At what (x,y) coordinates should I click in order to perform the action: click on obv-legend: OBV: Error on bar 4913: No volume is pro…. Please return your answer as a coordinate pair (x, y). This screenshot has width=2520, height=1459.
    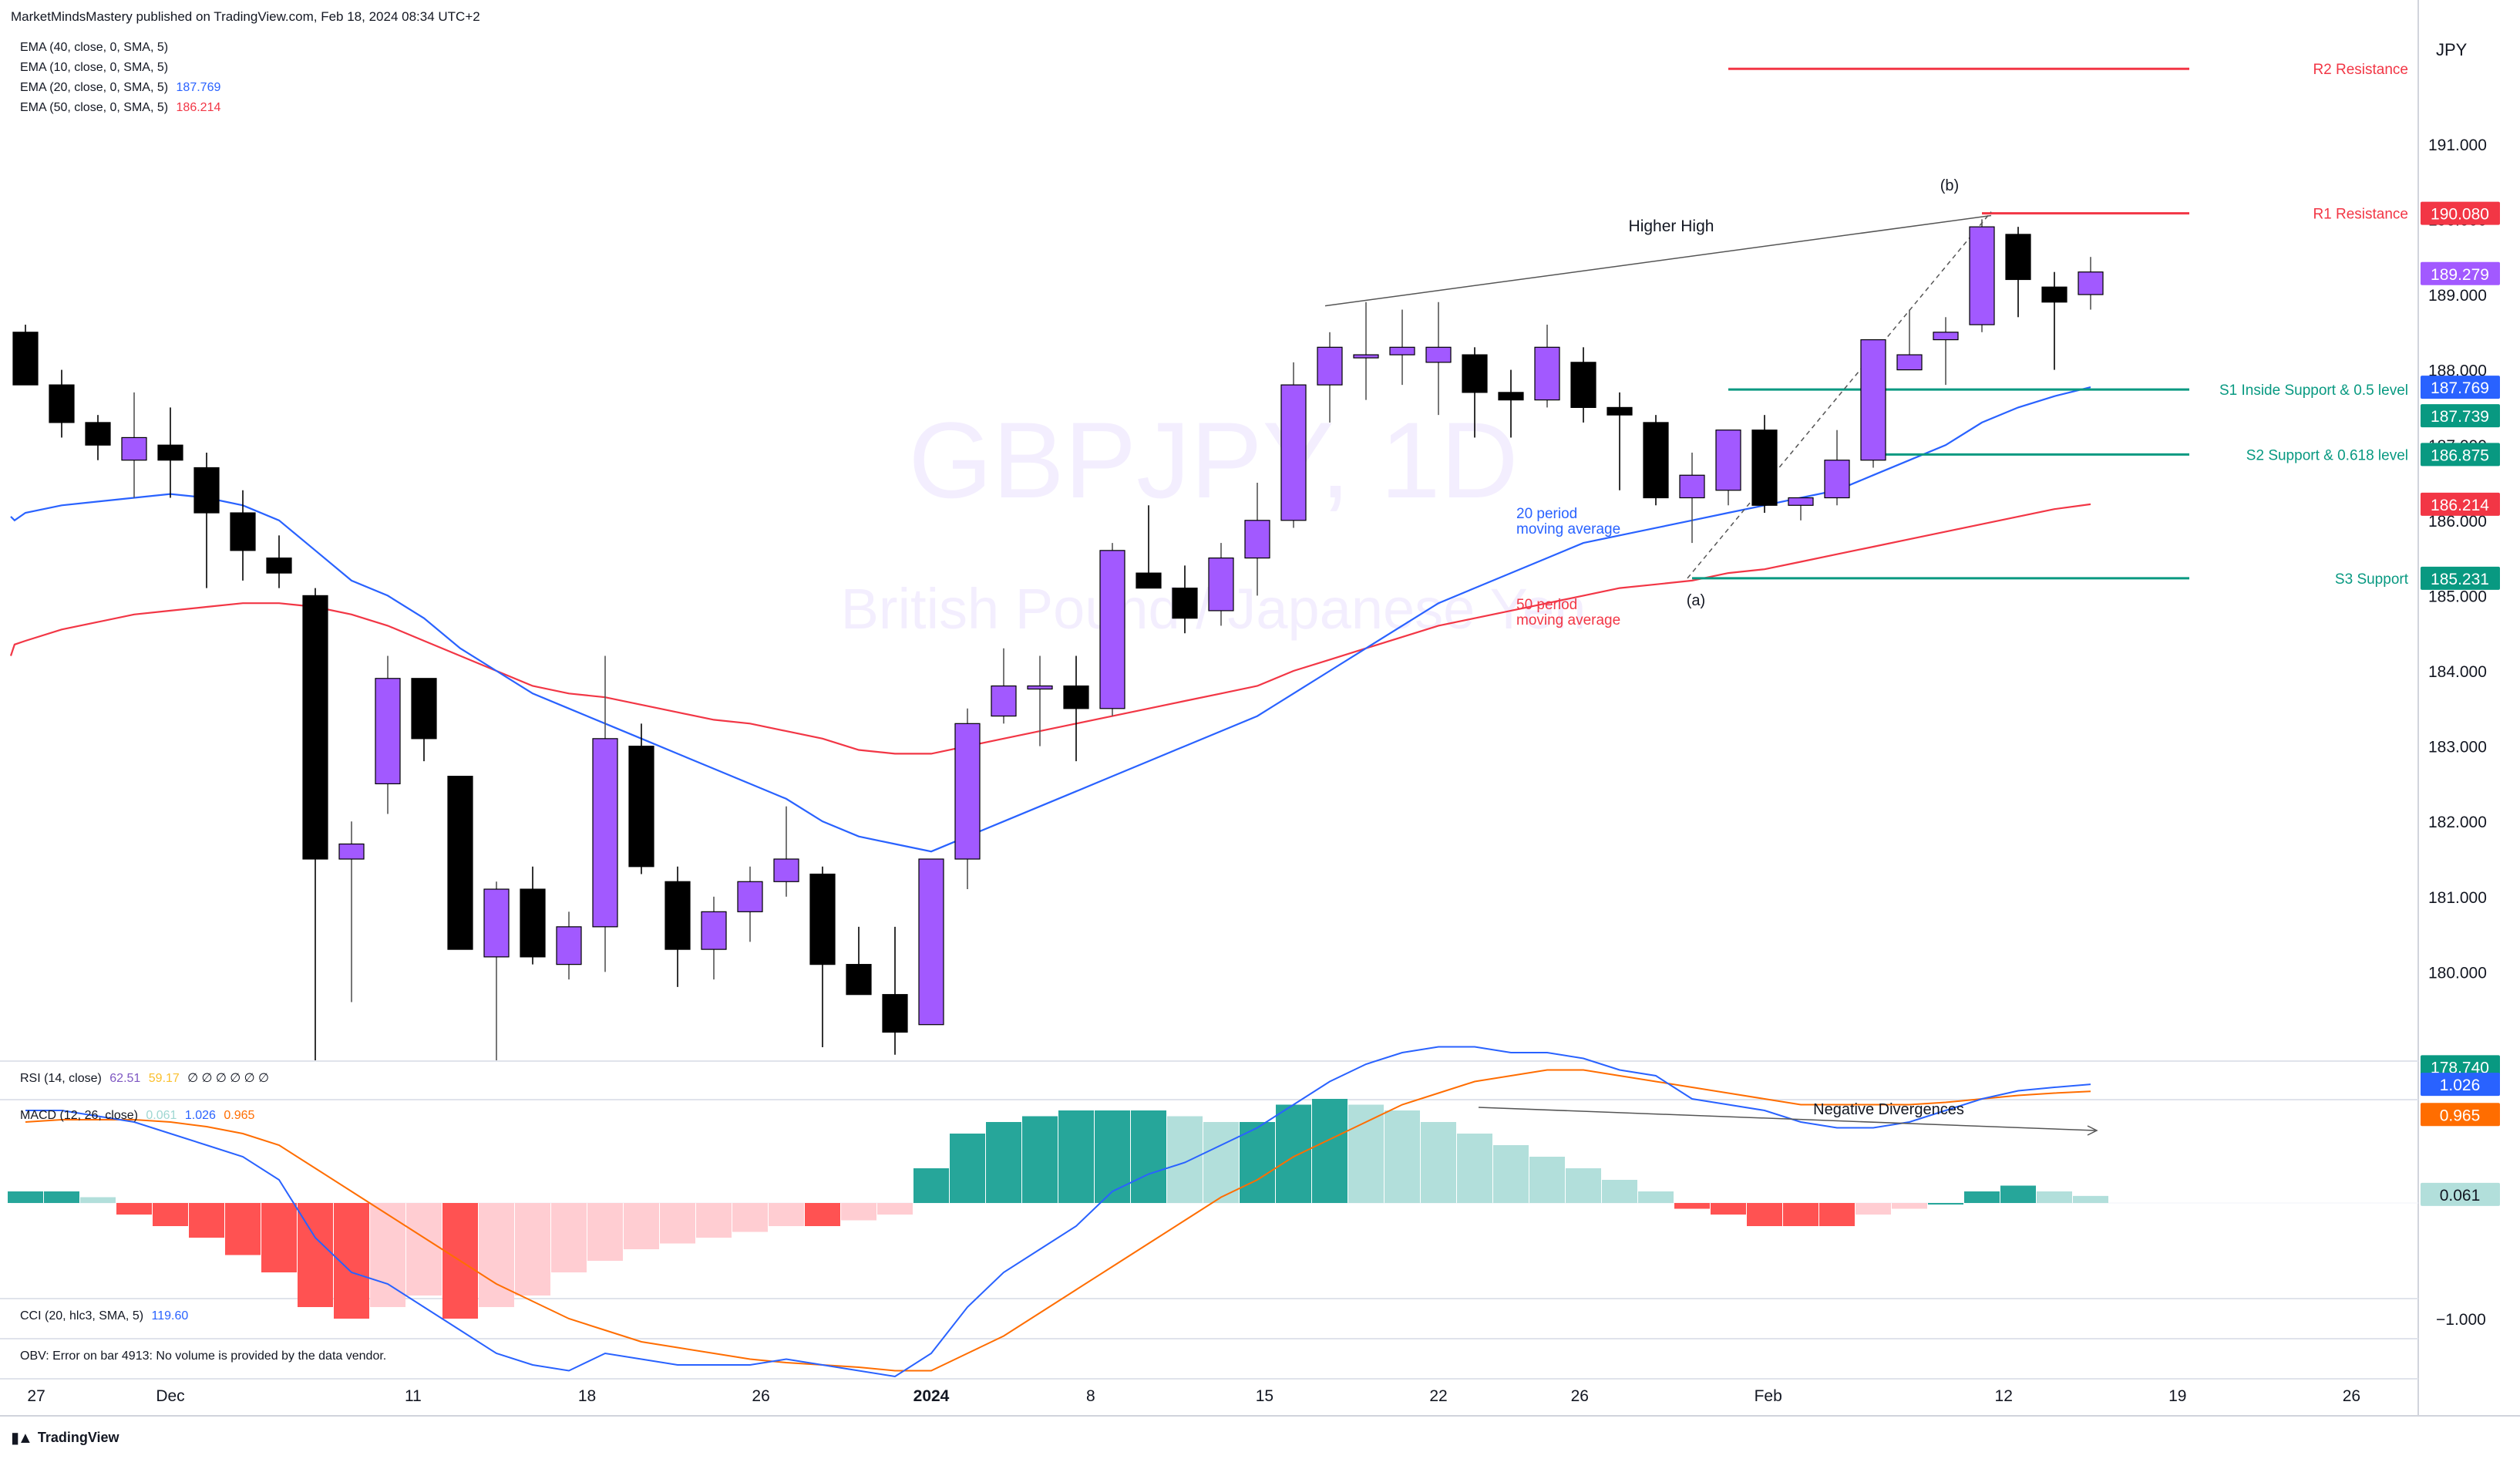
    Looking at the image, I should click on (203, 1356).